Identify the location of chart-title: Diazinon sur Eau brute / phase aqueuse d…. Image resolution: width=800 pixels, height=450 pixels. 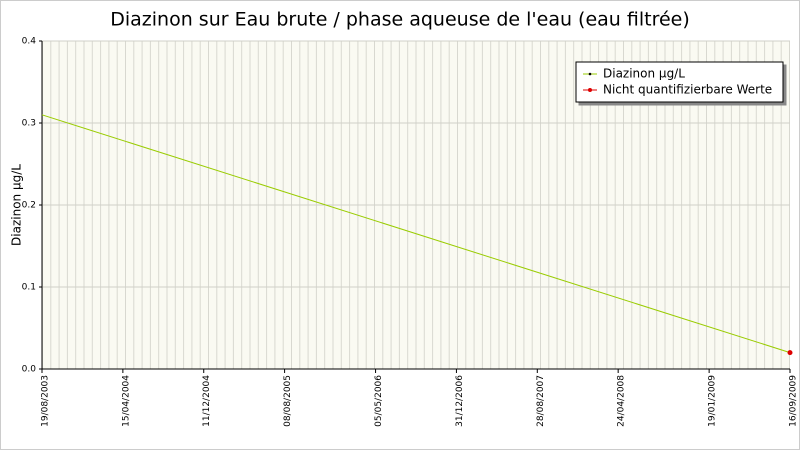
(400, 20).